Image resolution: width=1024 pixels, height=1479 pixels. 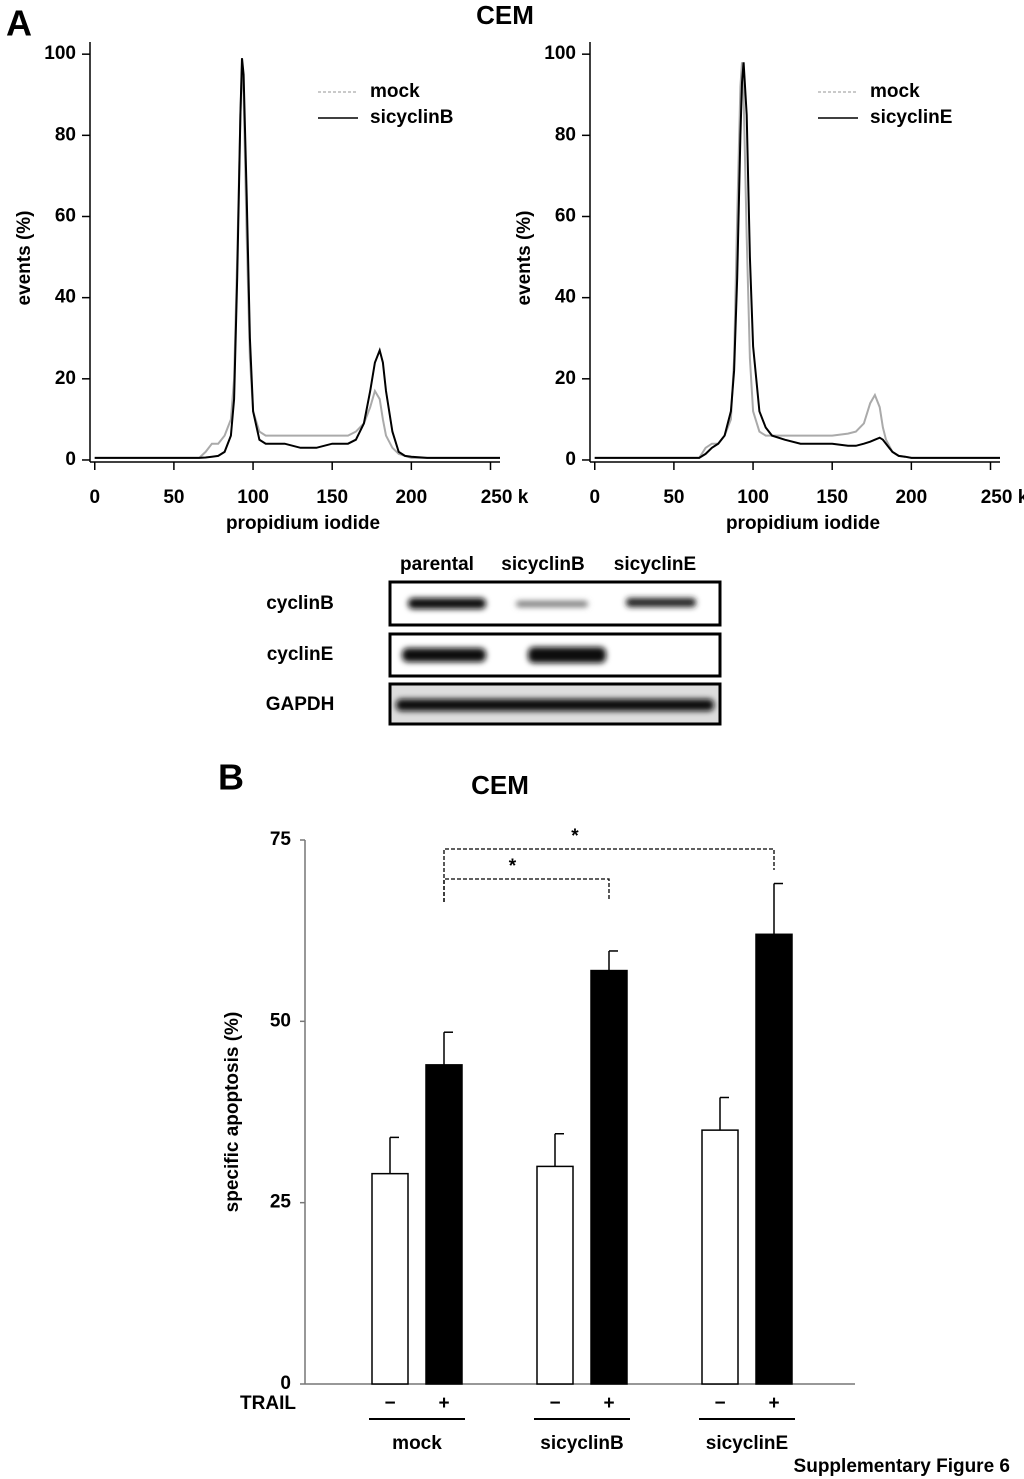 What do you see at coordinates (280, 1020) in the screenshot?
I see `y-tick-label: 50` at bounding box center [280, 1020].